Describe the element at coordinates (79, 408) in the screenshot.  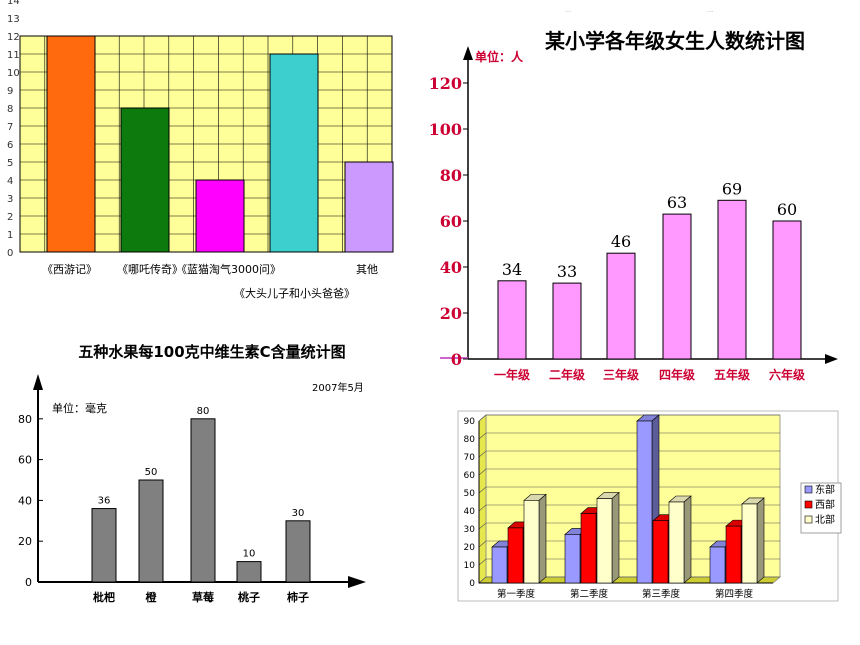
I see `y-unit-label: 单位：毫克` at that location.